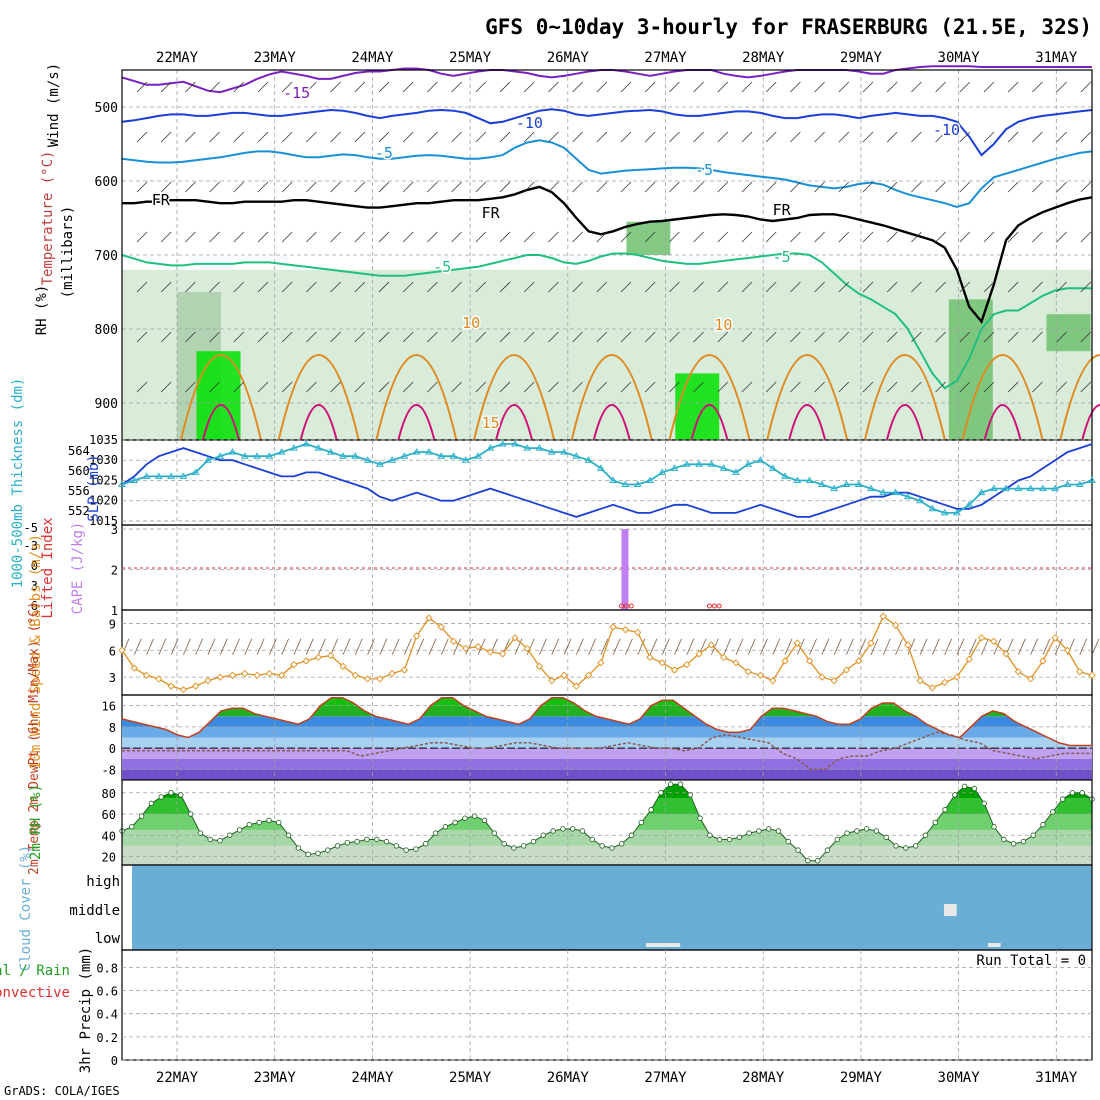  What do you see at coordinates (861, 58) in the screenshot?
I see `top-date-label: 29MAY` at bounding box center [861, 58].